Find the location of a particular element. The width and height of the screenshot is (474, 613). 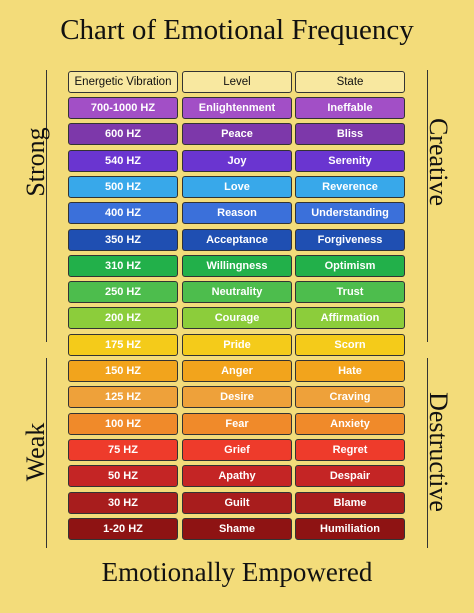

table-cell: Anger is located at coordinates (237, 371).